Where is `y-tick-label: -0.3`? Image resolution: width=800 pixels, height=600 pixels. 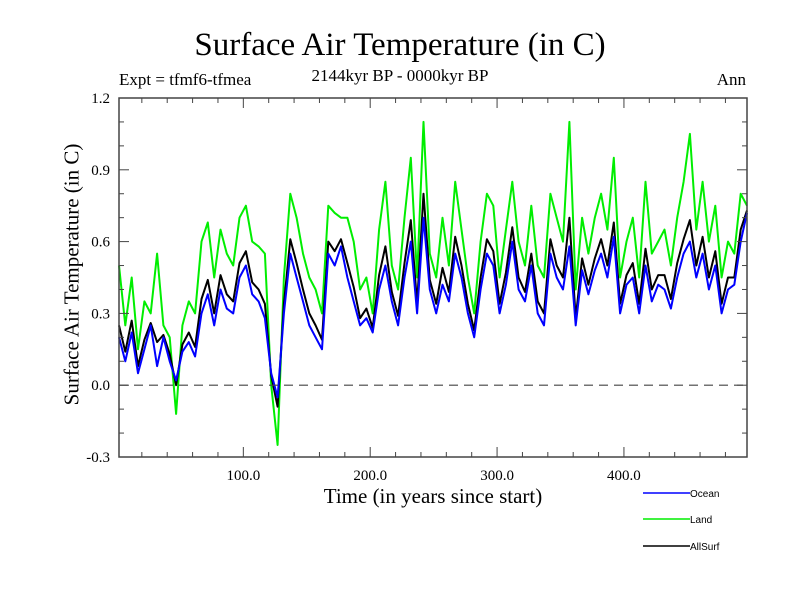
y-tick-label: -0.3 is located at coordinates (98, 458).